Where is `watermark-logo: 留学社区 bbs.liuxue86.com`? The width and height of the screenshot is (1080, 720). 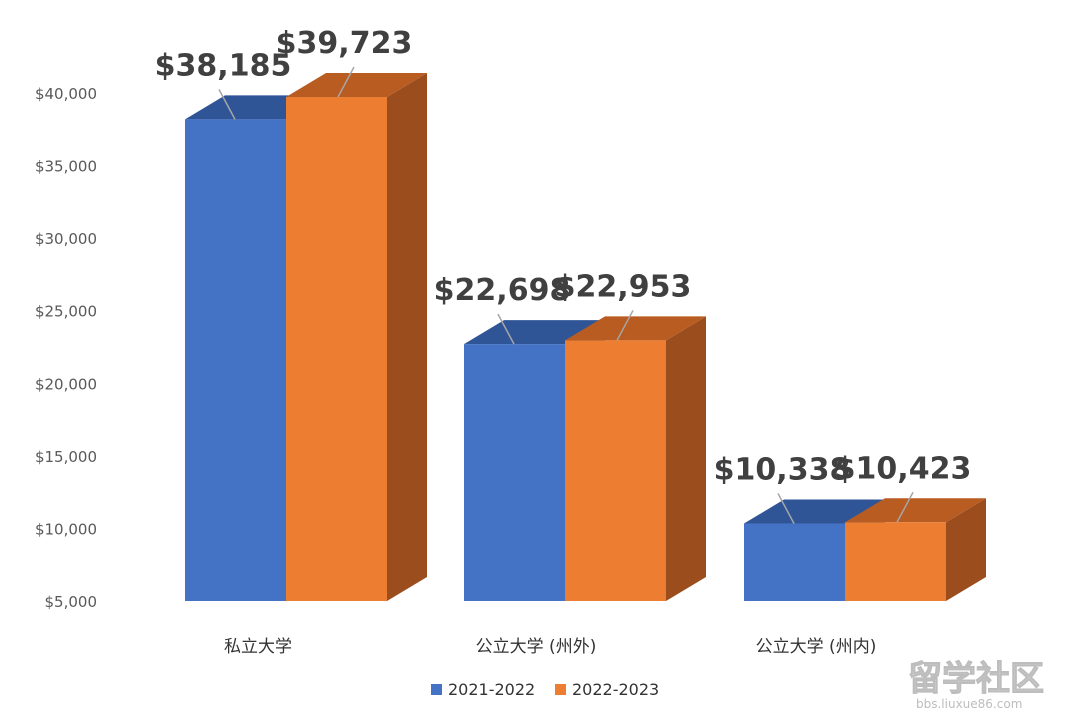
watermark-logo: 留学社区 bbs.liuxue86.com is located at coordinates (976, 685).